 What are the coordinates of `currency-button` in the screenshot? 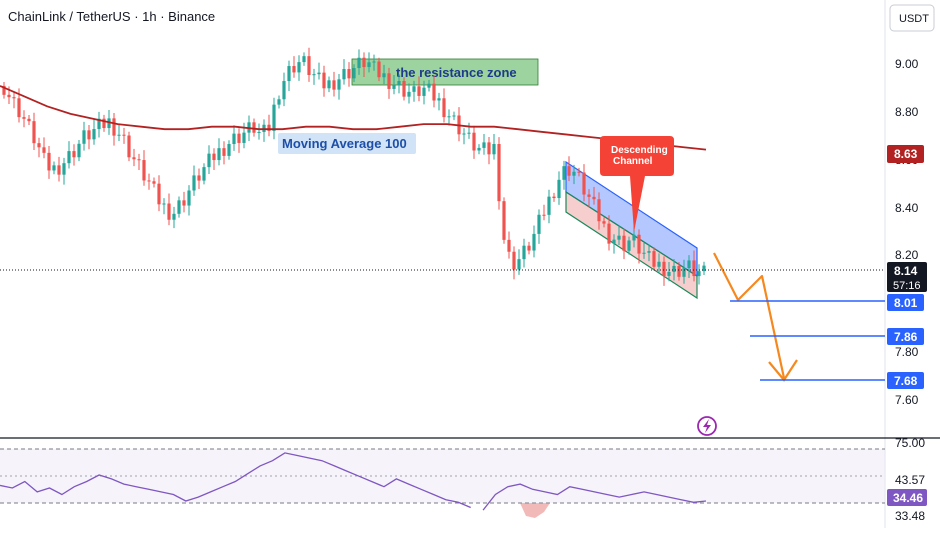 It's located at (912, 18).